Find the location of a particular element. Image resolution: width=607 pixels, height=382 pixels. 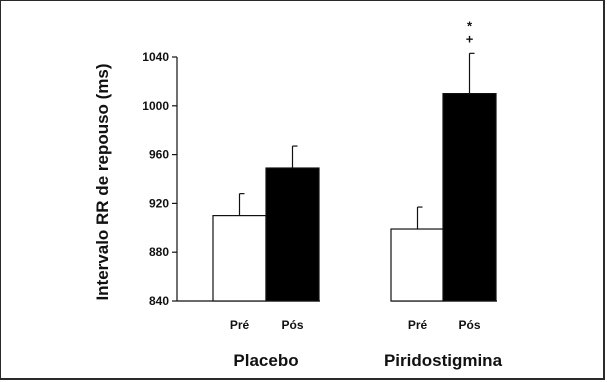

bar-piridostigmina-pre is located at coordinates (417, 265).